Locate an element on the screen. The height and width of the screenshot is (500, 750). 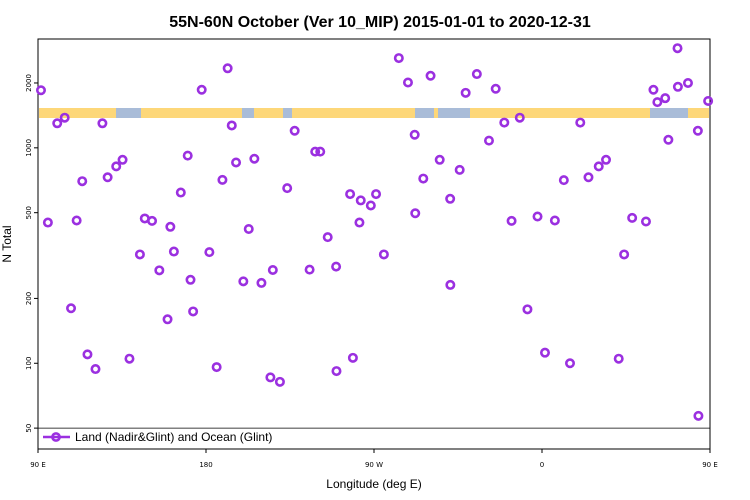
x-tick-label: 0 is located at coordinates (542, 465).